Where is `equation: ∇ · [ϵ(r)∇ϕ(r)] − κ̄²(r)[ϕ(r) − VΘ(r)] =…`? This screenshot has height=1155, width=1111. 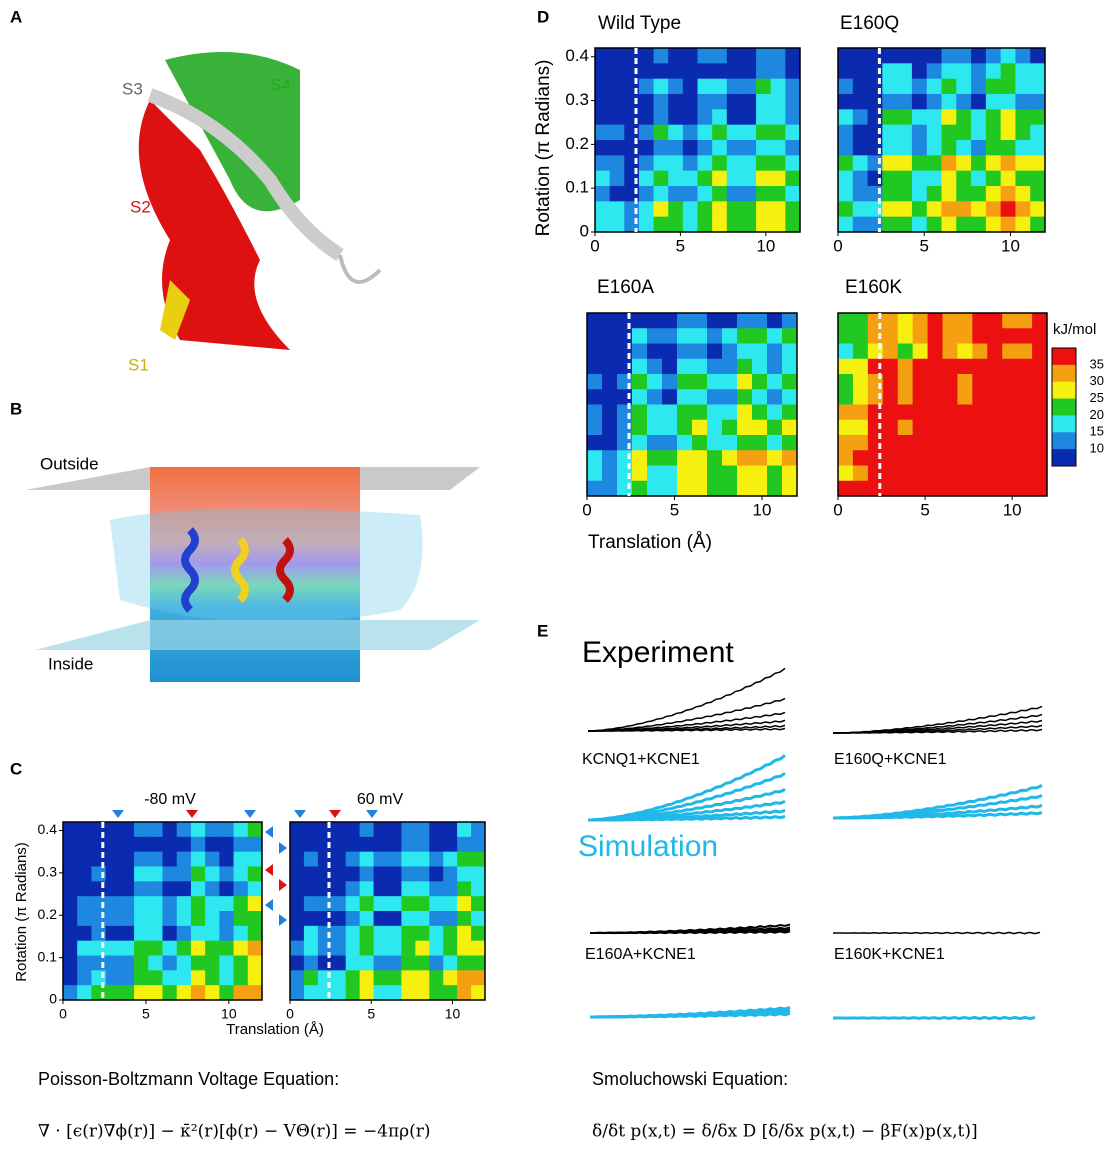
equation: ∇ · [ϵ(r)∇ϕ(r)] − κ̄²(r)[ϕ(r) − VΘ(r)] =… is located at coordinates (234, 1132).